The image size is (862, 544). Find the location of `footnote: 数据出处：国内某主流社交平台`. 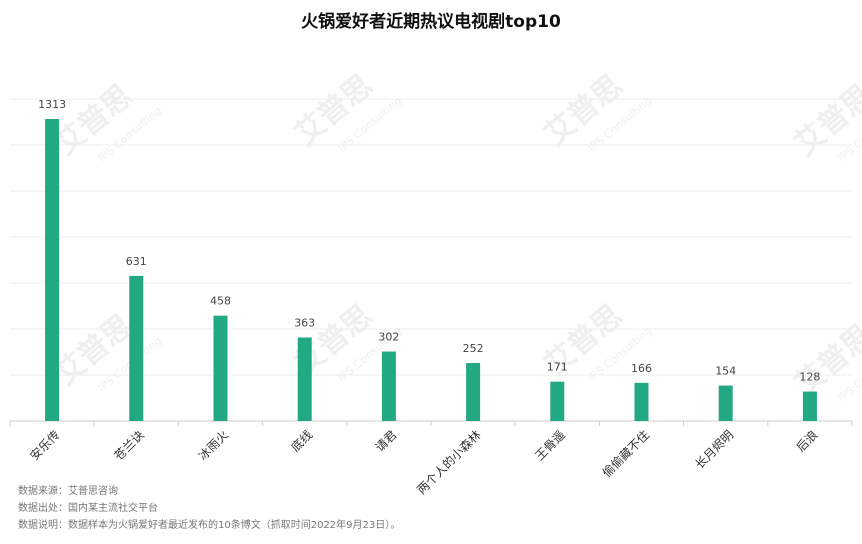

footnote: 数据出处：国内某主流社交平台 is located at coordinates (88, 507).